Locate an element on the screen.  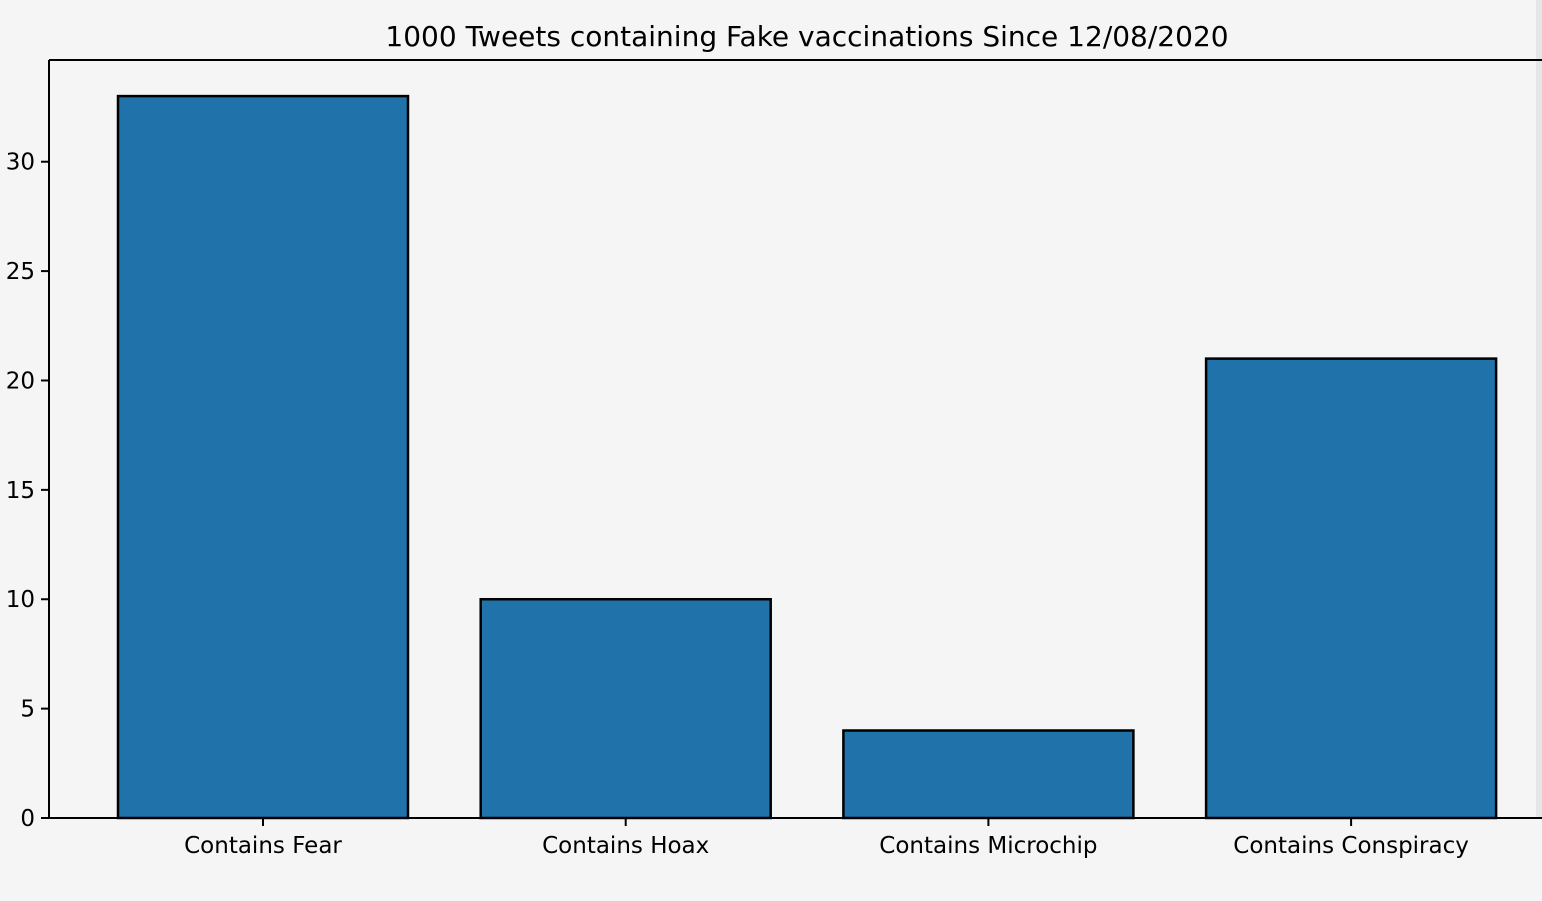
bar-contains-conspiracy is located at coordinates (1351, 588).